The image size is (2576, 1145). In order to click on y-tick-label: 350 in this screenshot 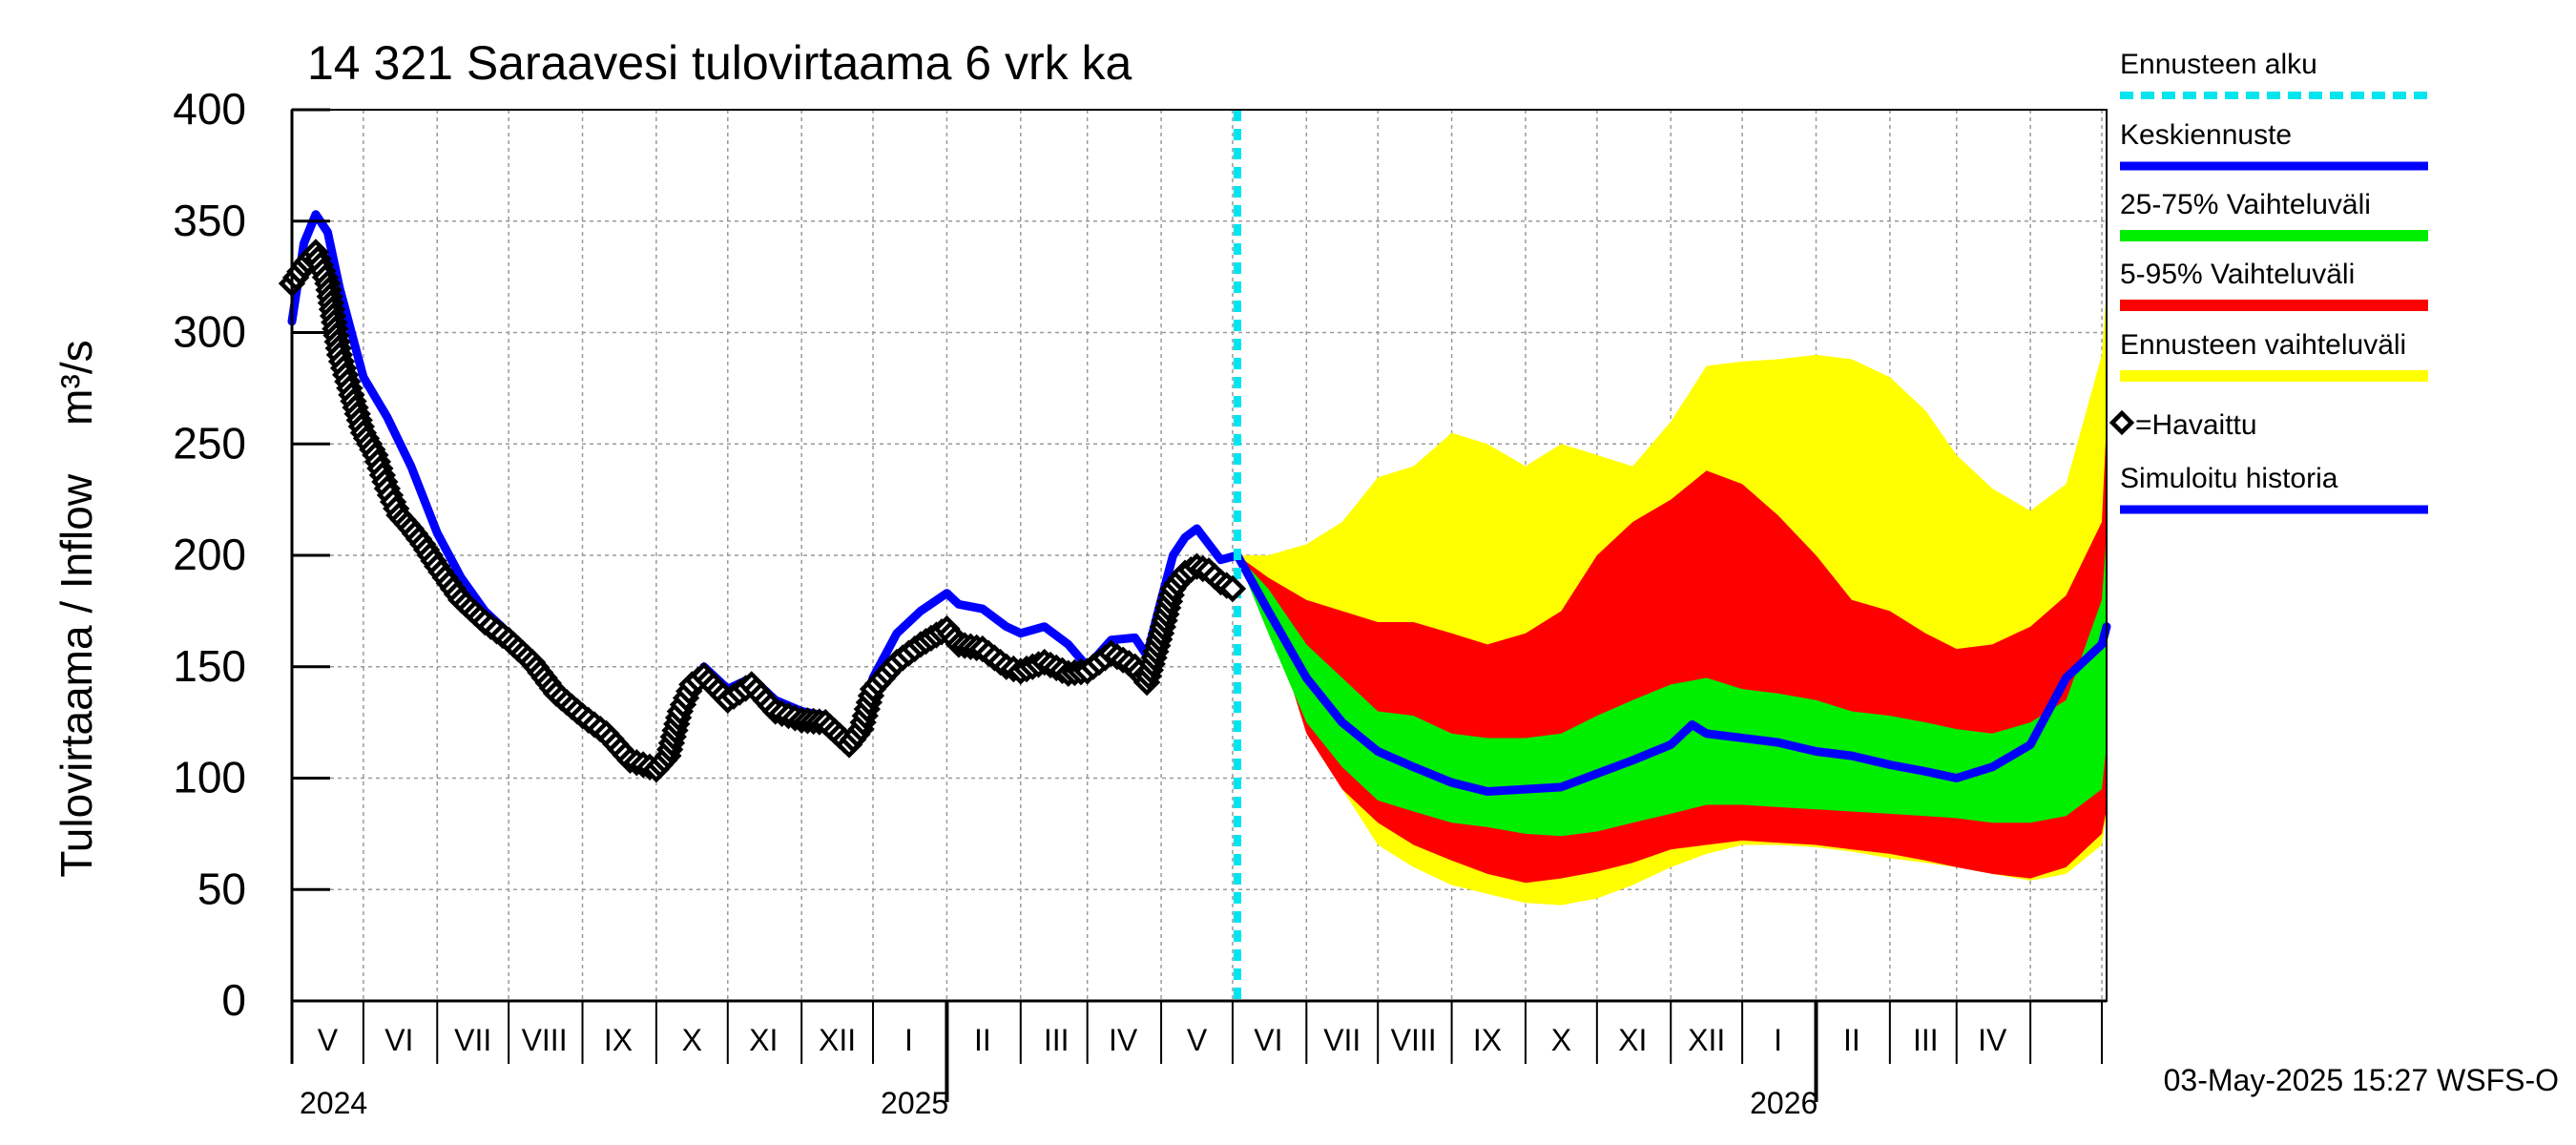, I will do `click(209, 220)`.